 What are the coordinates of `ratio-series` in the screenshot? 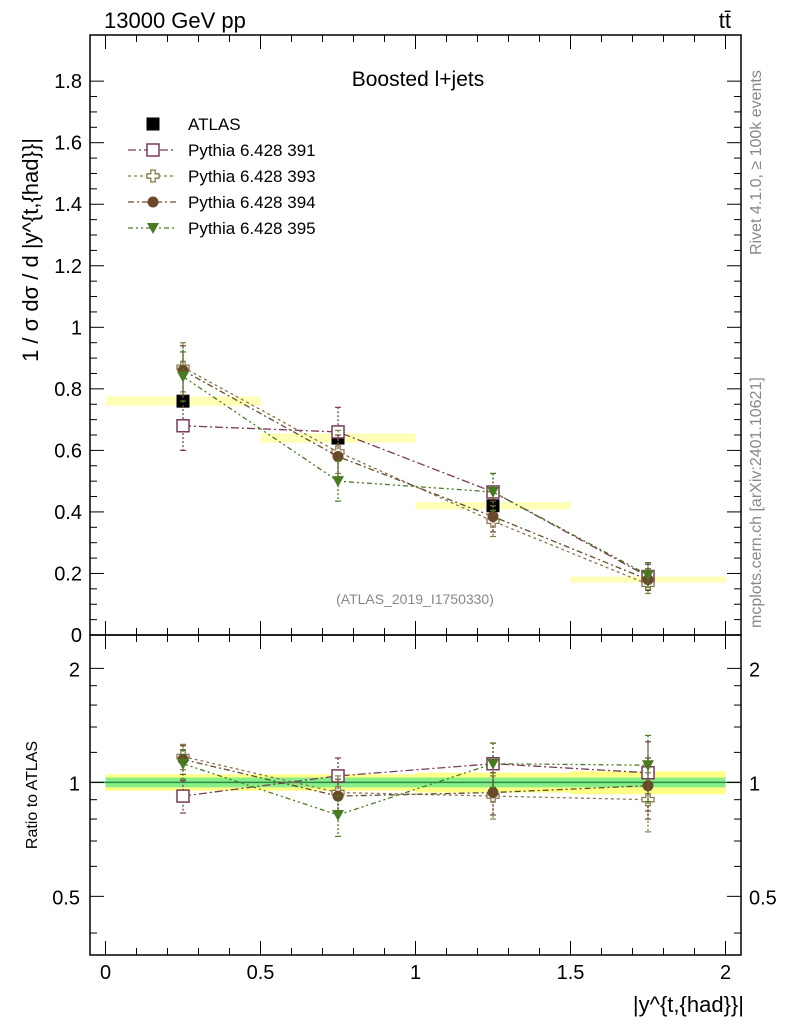 It's located at (415, 785).